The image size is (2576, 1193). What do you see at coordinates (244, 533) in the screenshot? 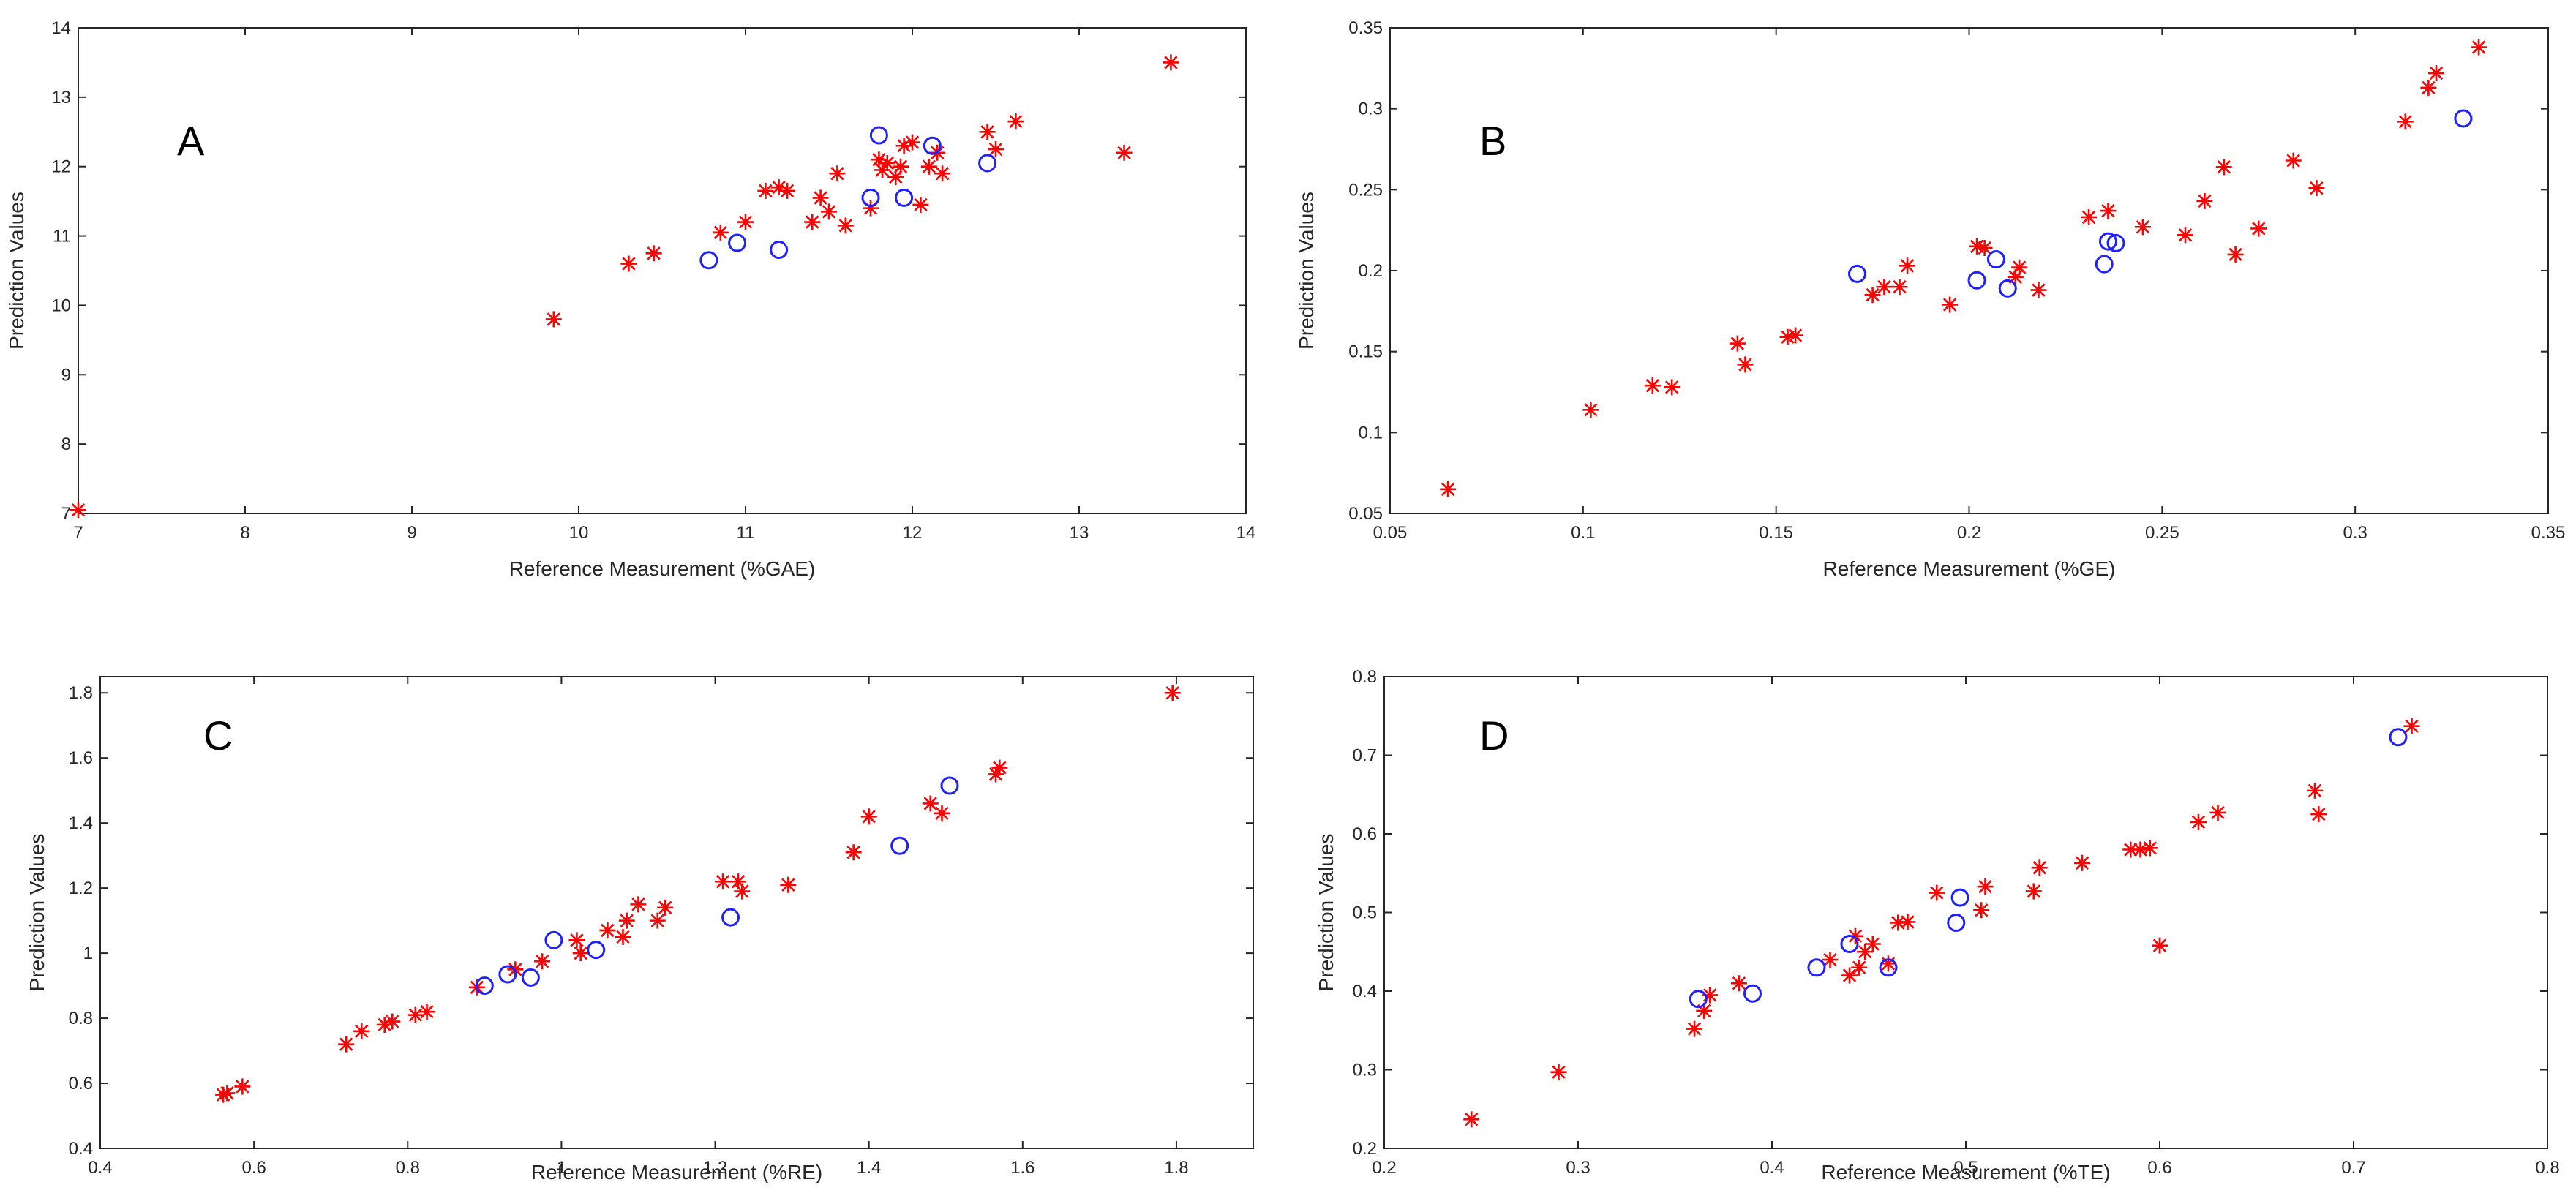
I see `x-tick-label: 8` at bounding box center [244, 533].